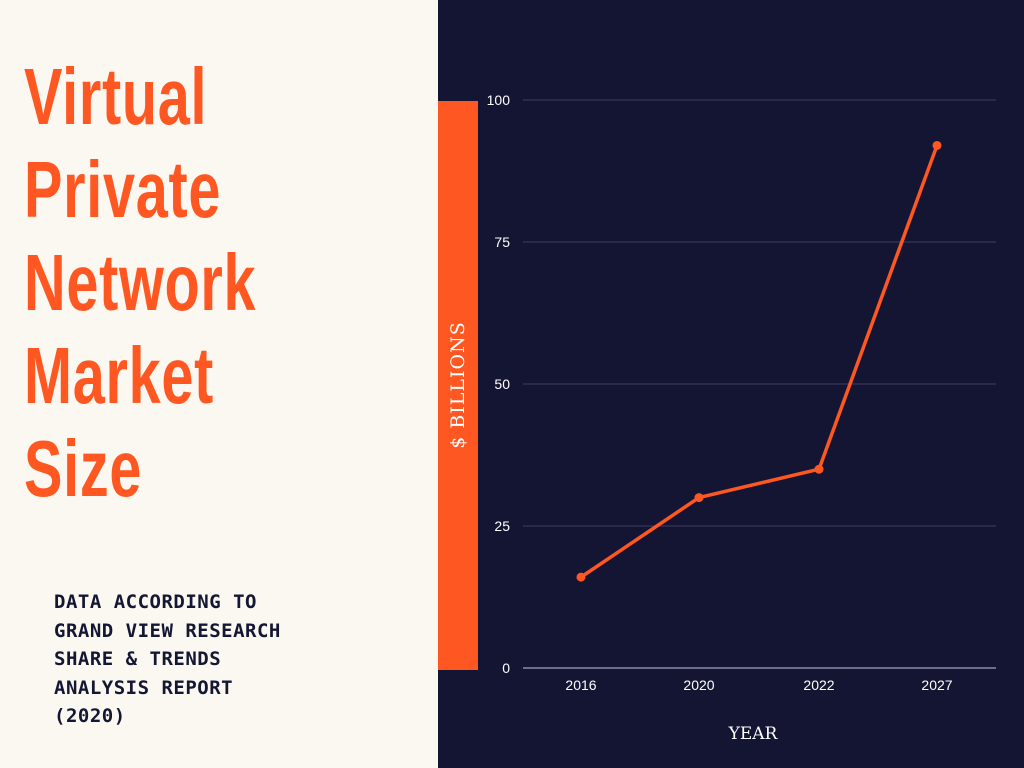 The height and width of the screenshot is (768, 1024). Describe the element at coordinates (119, 375) in the screenshot. I see `title-line: Market` at that location.